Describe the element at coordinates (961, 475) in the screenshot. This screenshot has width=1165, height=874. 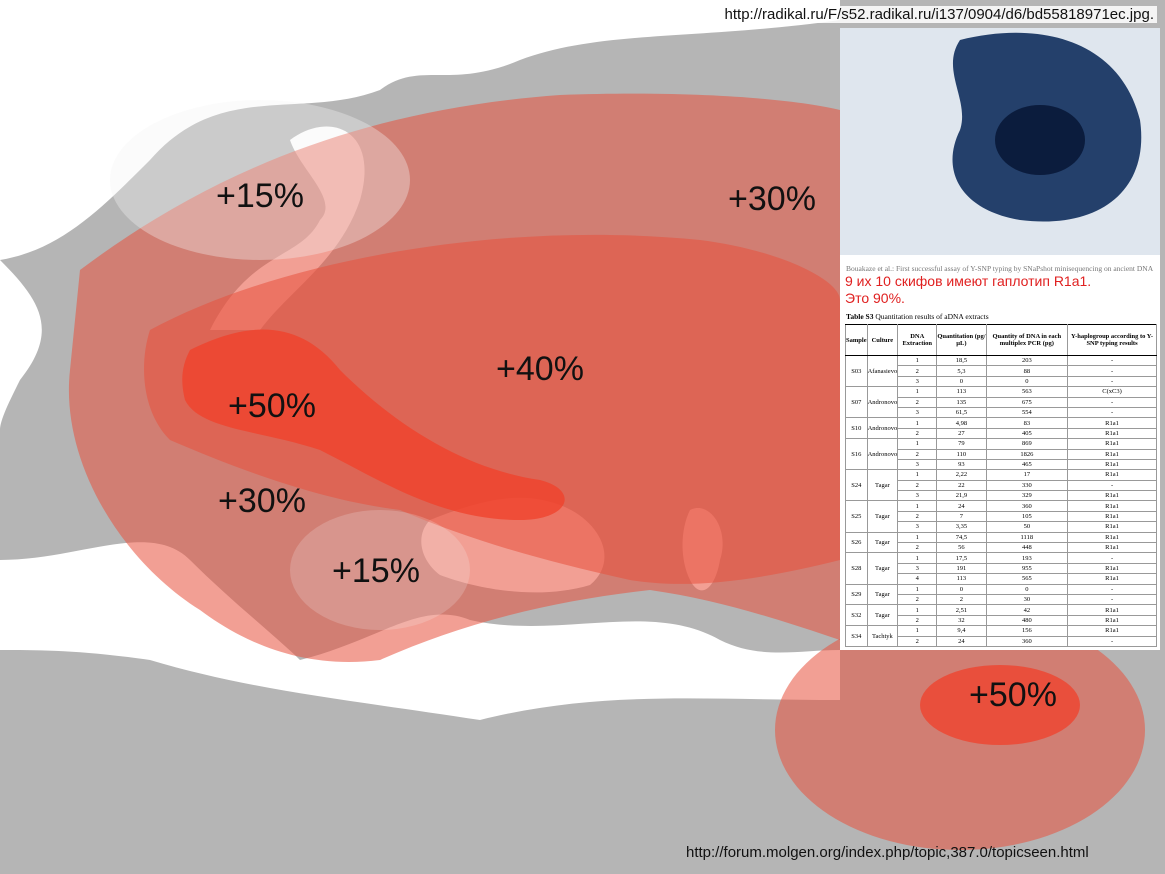
I see `cell: 2,22` at that location.